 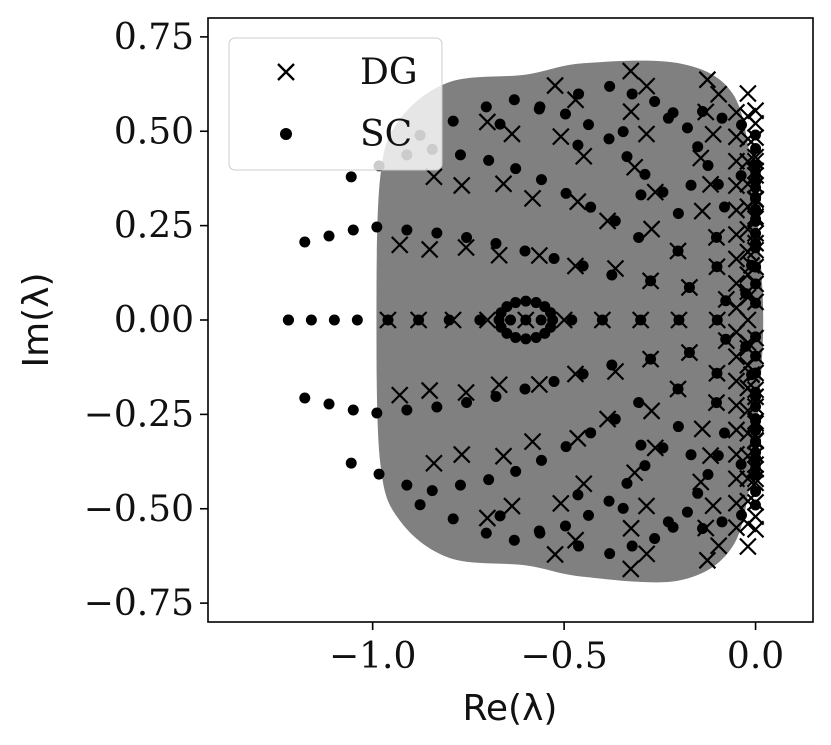 What do you see at coordinates (386, 134) in the screenshot?
I see `legend-label: SC` at bounding box center [386, 134].